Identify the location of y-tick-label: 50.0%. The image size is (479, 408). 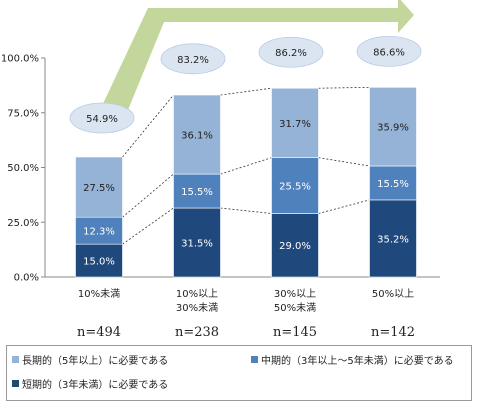
(23, 168).